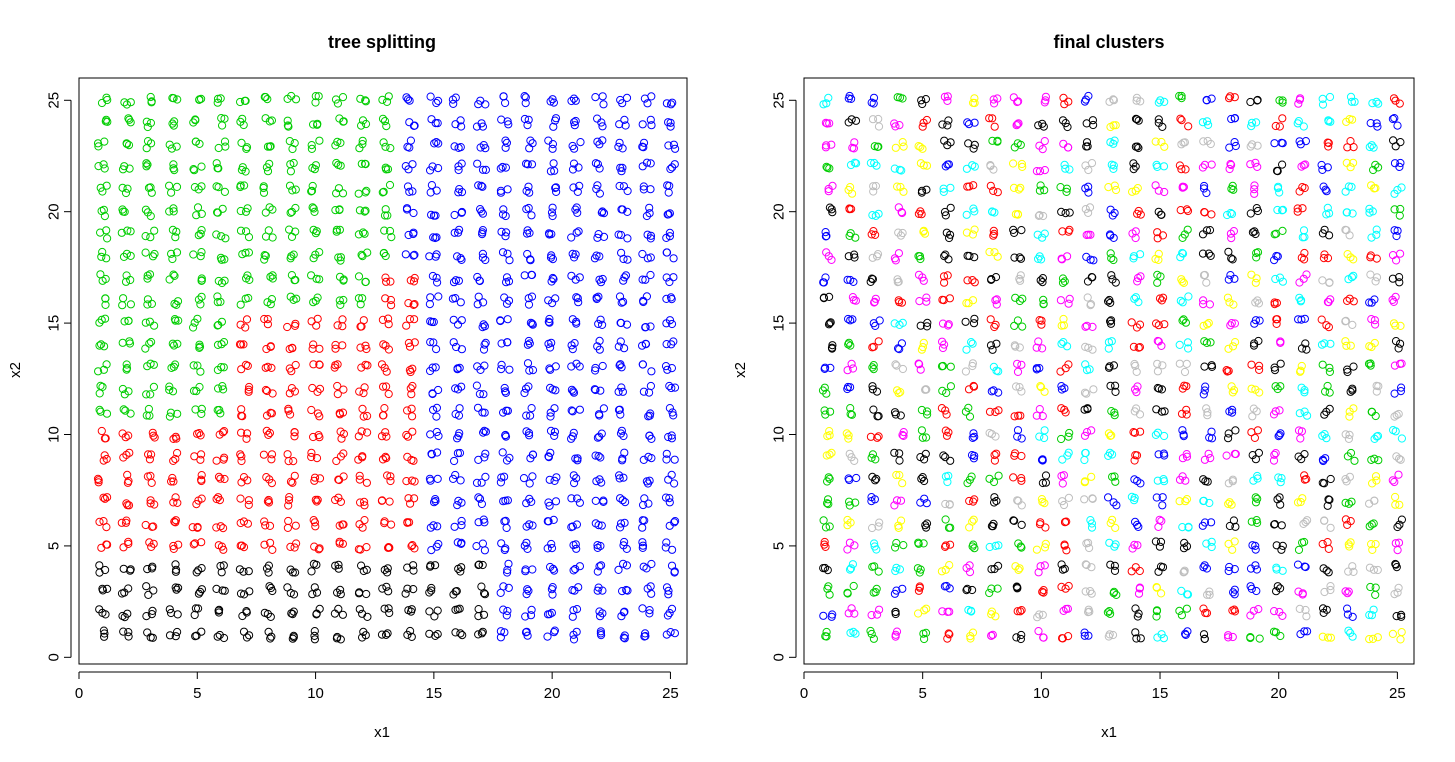 This screenshot has width=1455, height=762. Describe the element at coordinates (1278, 693) in the screenshot. I see `x-tick-label: 20` at that location.